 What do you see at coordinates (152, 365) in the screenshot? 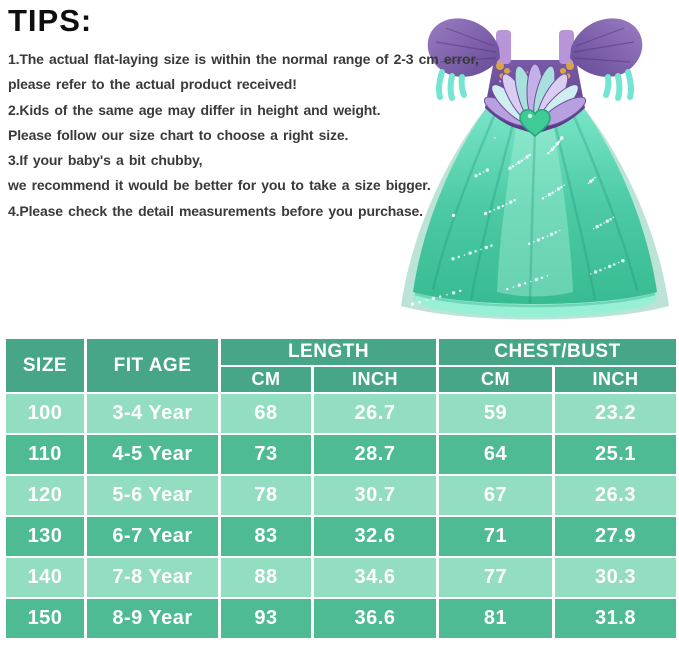
I see `col-header-fit-age: FIT AGE` at bounding box center [152, 365].